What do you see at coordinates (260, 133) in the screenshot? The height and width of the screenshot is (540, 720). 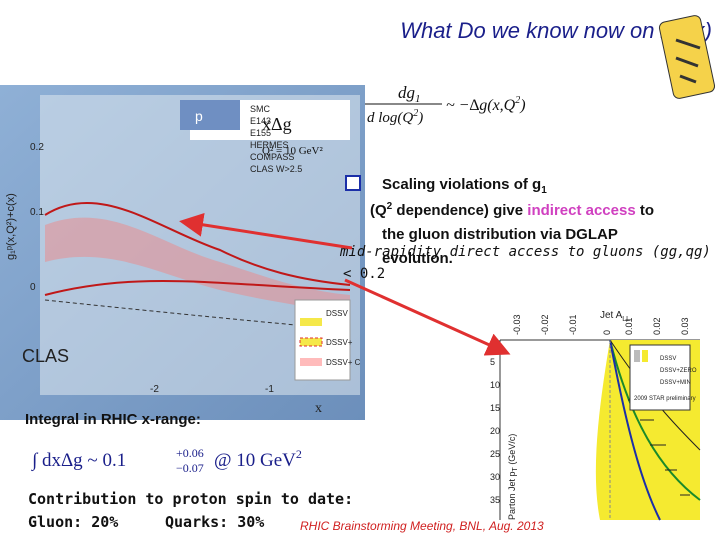 I see `legend-entry: E155` at bounding box center [260, 133].